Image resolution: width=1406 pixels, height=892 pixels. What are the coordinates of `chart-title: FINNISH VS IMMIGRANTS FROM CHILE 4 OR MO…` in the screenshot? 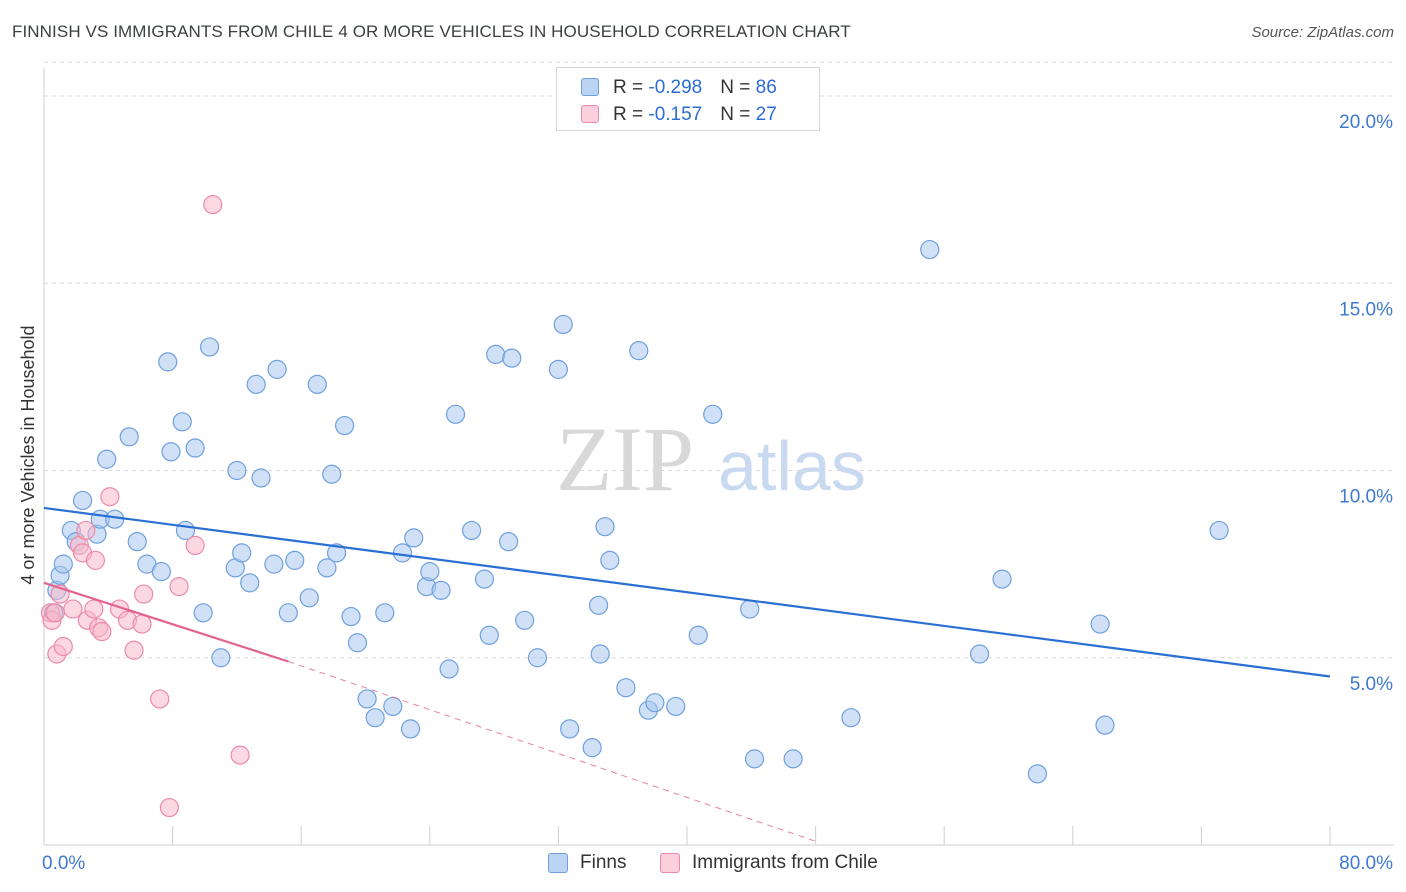 It's located at (431, 31).